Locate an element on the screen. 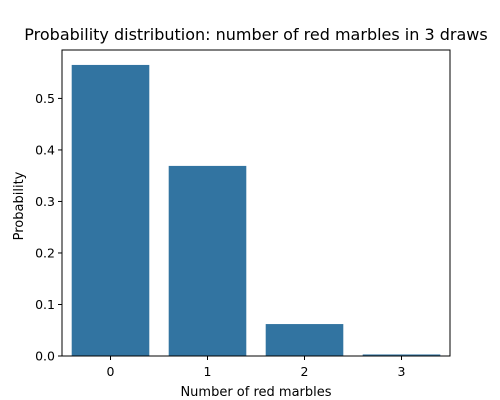 This screenshot has height=400, width=500. y-tick-label-1: 0.1 is located at coordinates (45, 304).